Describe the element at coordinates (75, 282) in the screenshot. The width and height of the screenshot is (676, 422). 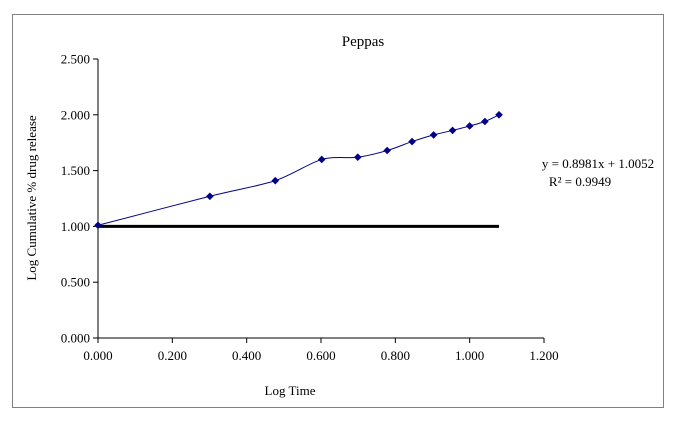
I see `y-tick-label: 0.500` at that location.